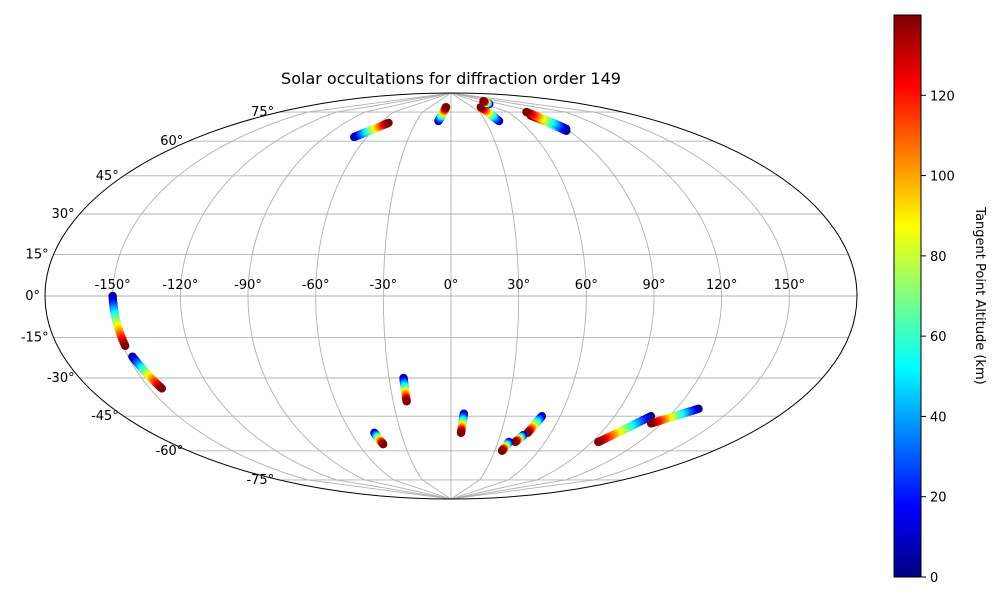 This screenshot has width=1000, height=600. Describe the element at coordinates (63, 214) in the screenshot. I see `lat-tick-label: 30°` at that location.